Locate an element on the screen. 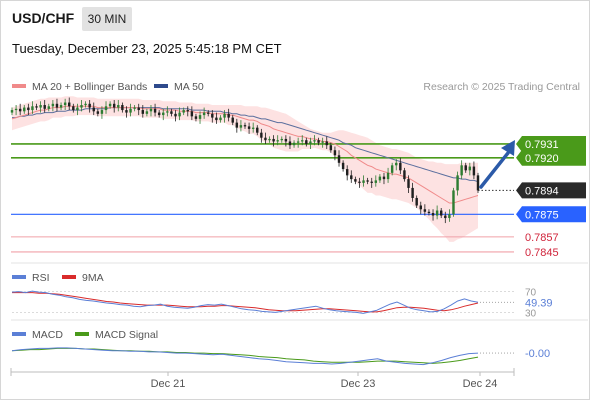 The height and width of the screenshot is (400, 590). level-tag-last is located at coordinates (551, 190).